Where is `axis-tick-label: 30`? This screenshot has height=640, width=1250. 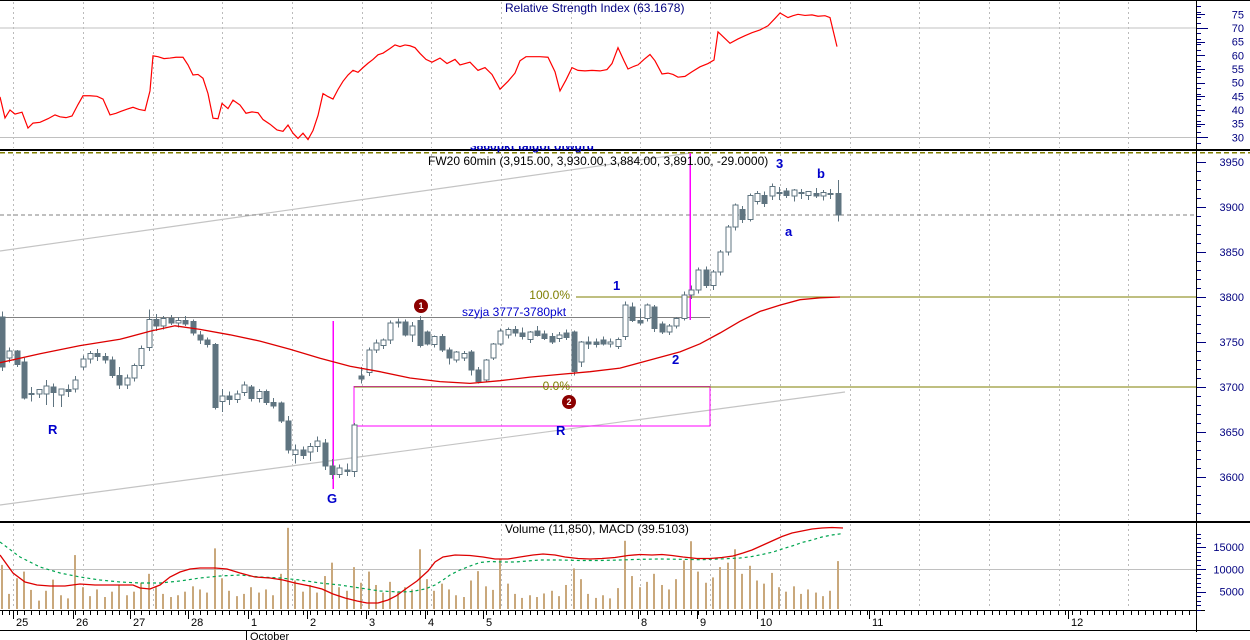 axis-tick-label: 30 is located at coordinates (1238, 138).